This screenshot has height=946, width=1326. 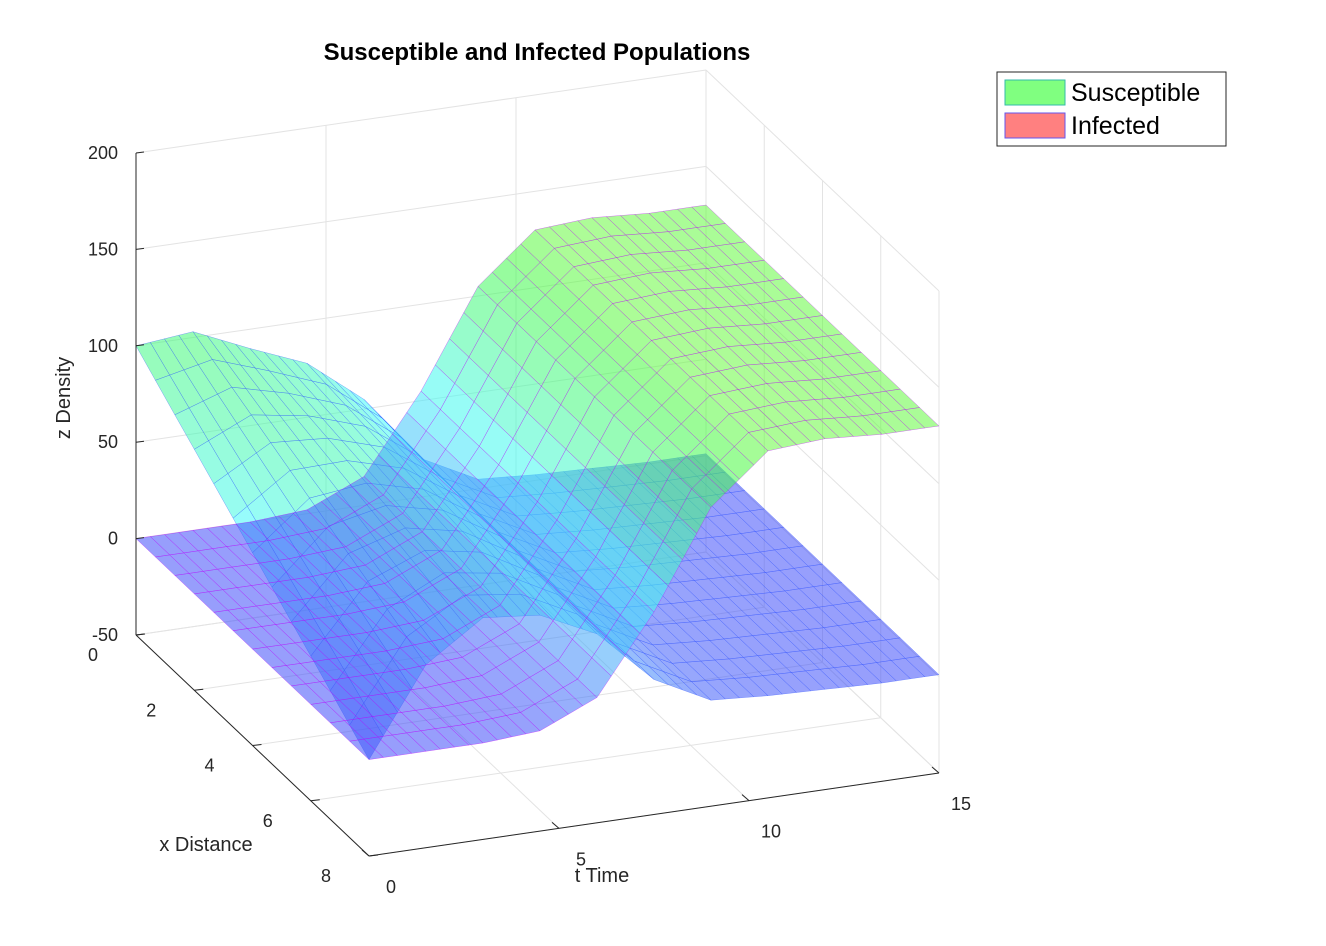 What do you see at coordinates (1035, 125) in the screenshot?
I see `legend-swatch-infected` at bounding box center [1035, 125].